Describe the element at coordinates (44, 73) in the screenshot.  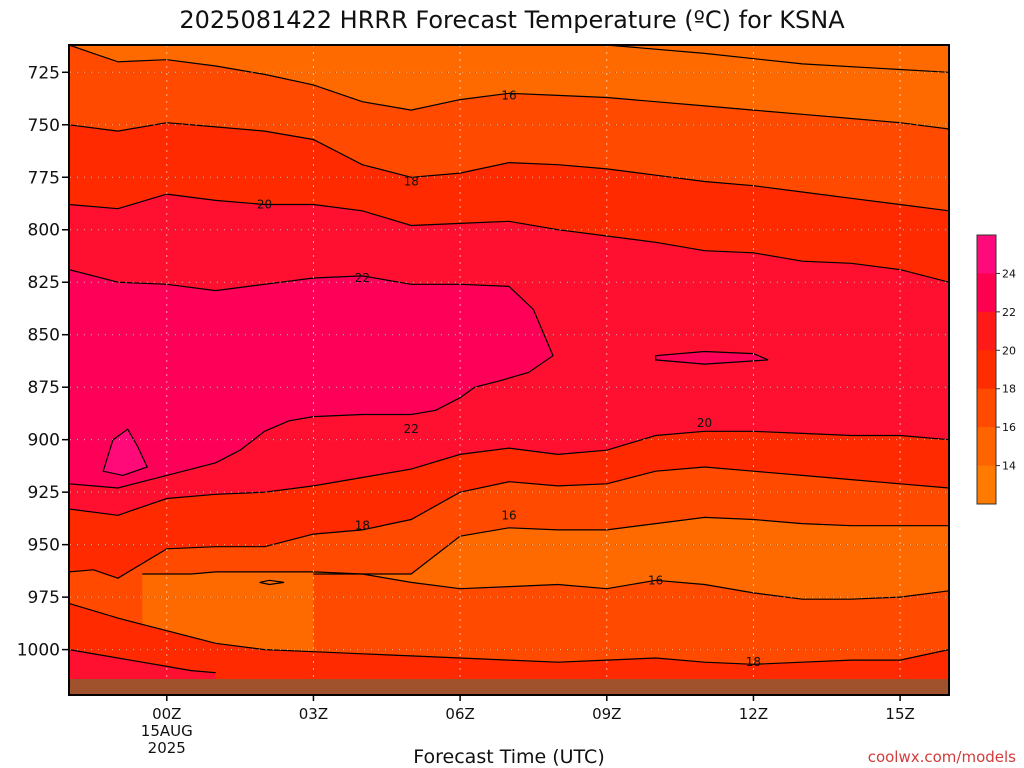
I see `y-tick-label: 725` at that location.